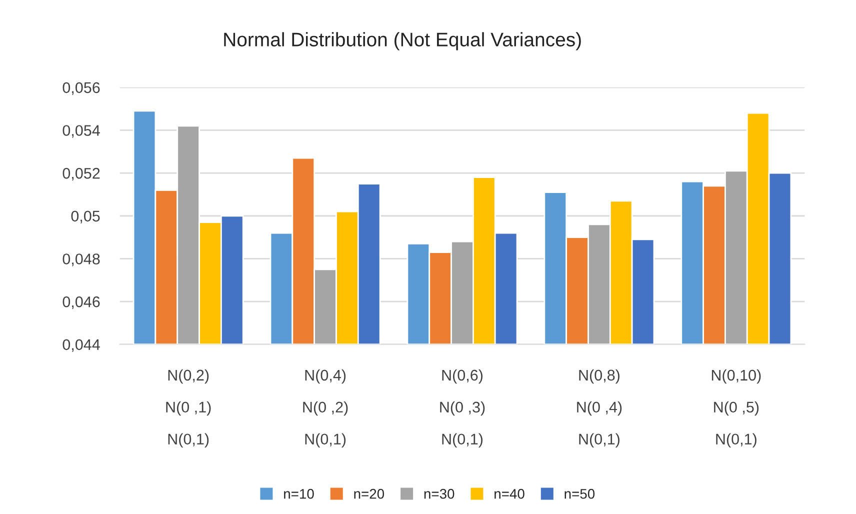 This screenshot has height=514, width=856. What do you see at coordinates (439, 493) in the screenshot?
I see `legend-label: n=30` at bounding box center [439, 493].